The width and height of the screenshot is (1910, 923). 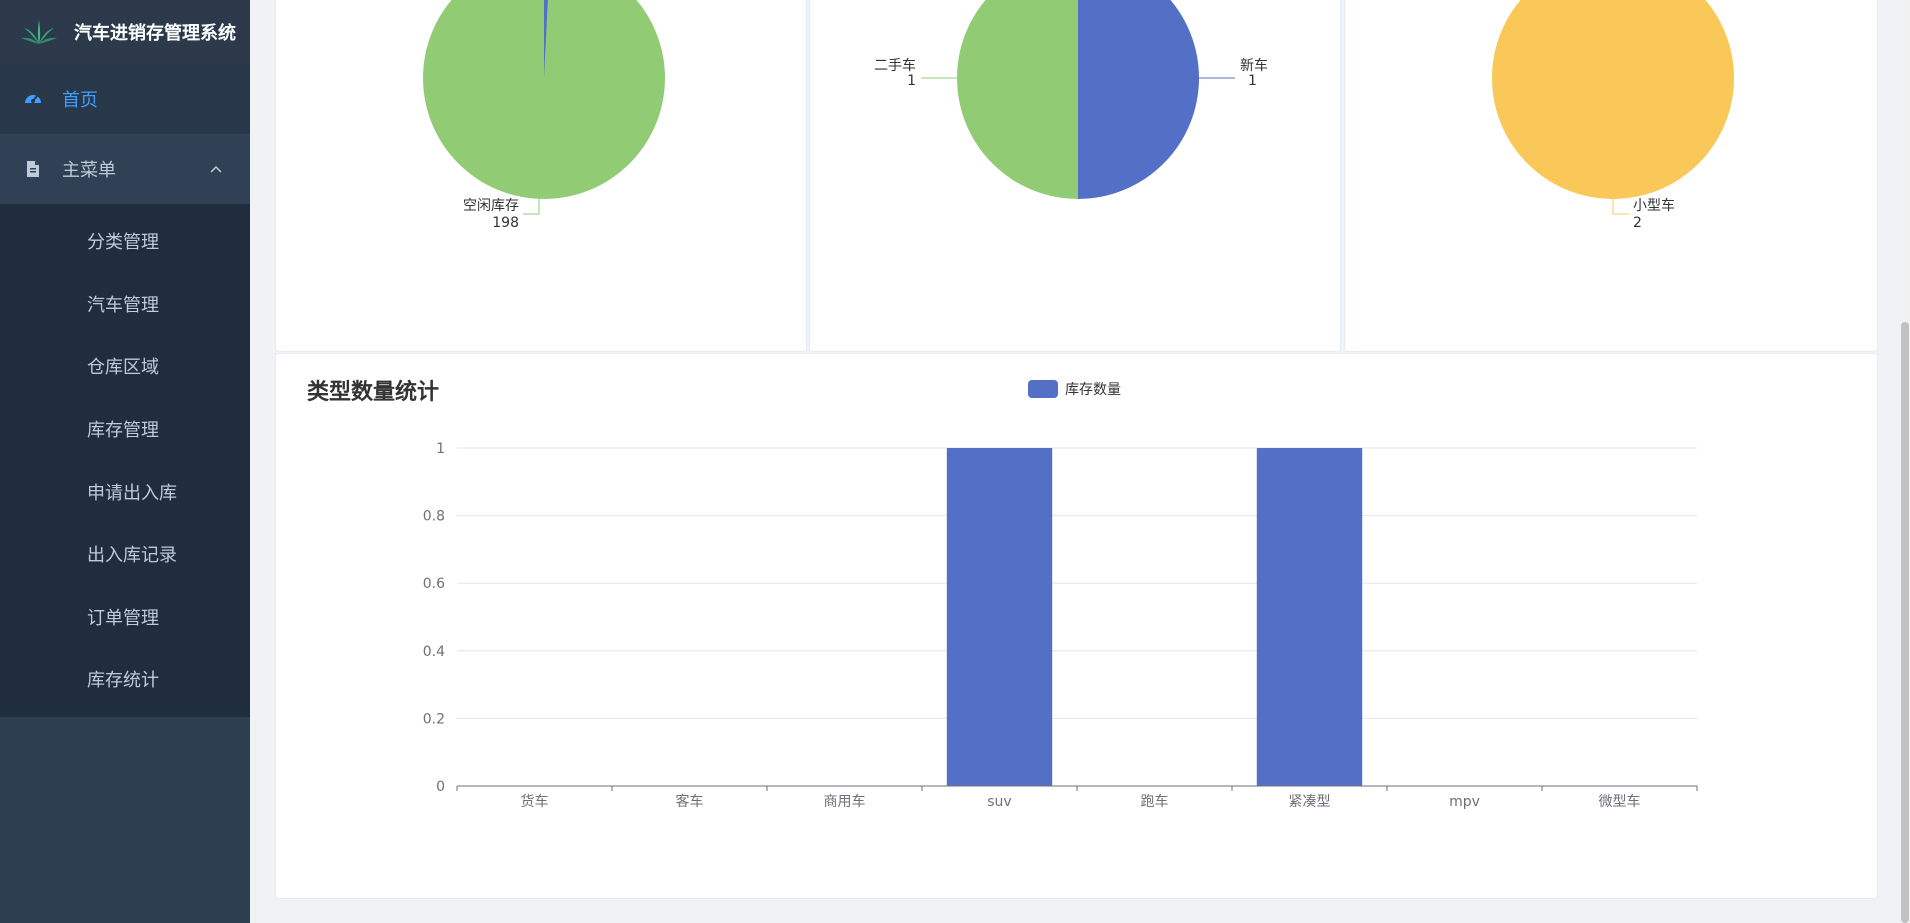 I want to click on sidebar-item-label: 出入库记录, so click(x=132, y=556).